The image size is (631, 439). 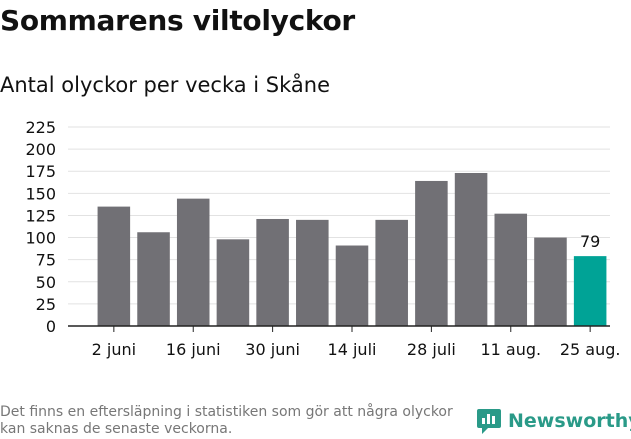 I want to click on data-labels: 79, so click(x=590, y=241).